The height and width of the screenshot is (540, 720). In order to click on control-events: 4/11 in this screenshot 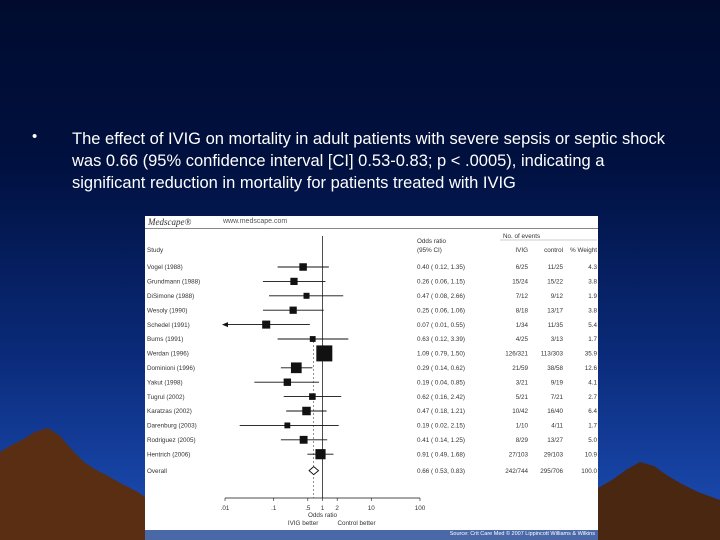, I will do `click(557, 426)`.